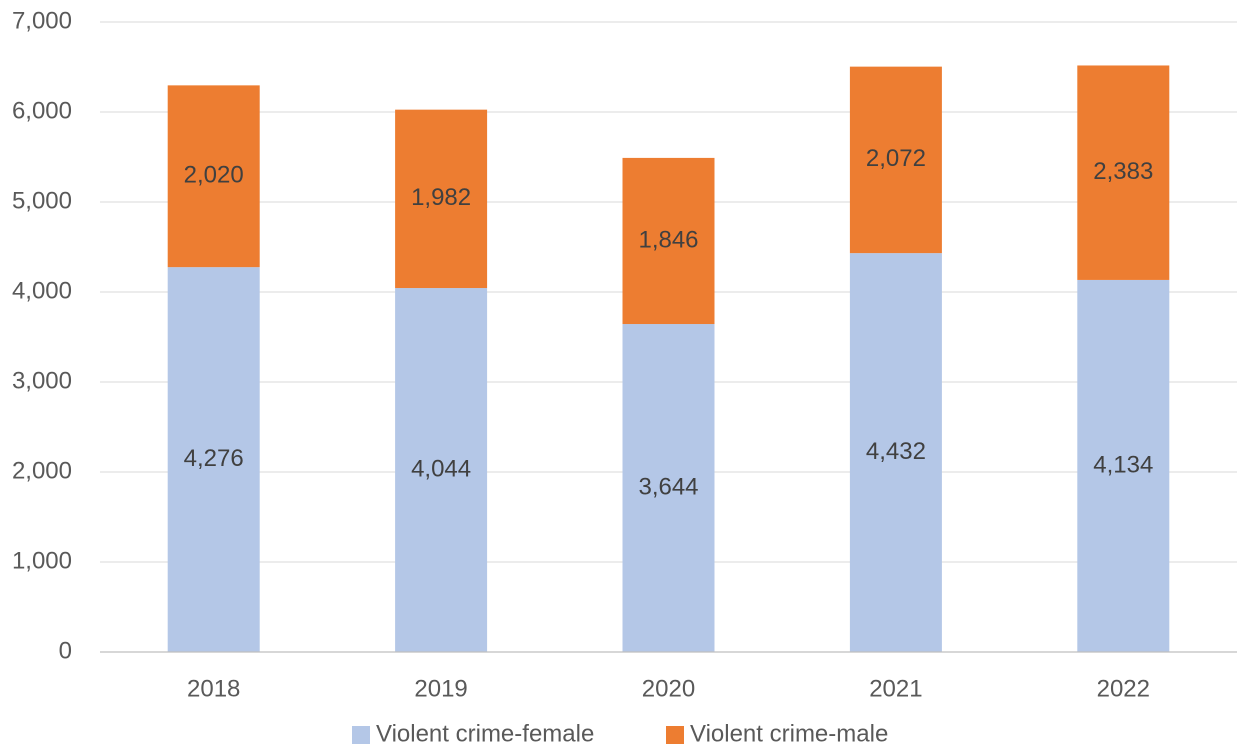 The width and height of the screenshot is (1239, 750). I want to click on x-tick-label: 2022, so click(1123, 688).